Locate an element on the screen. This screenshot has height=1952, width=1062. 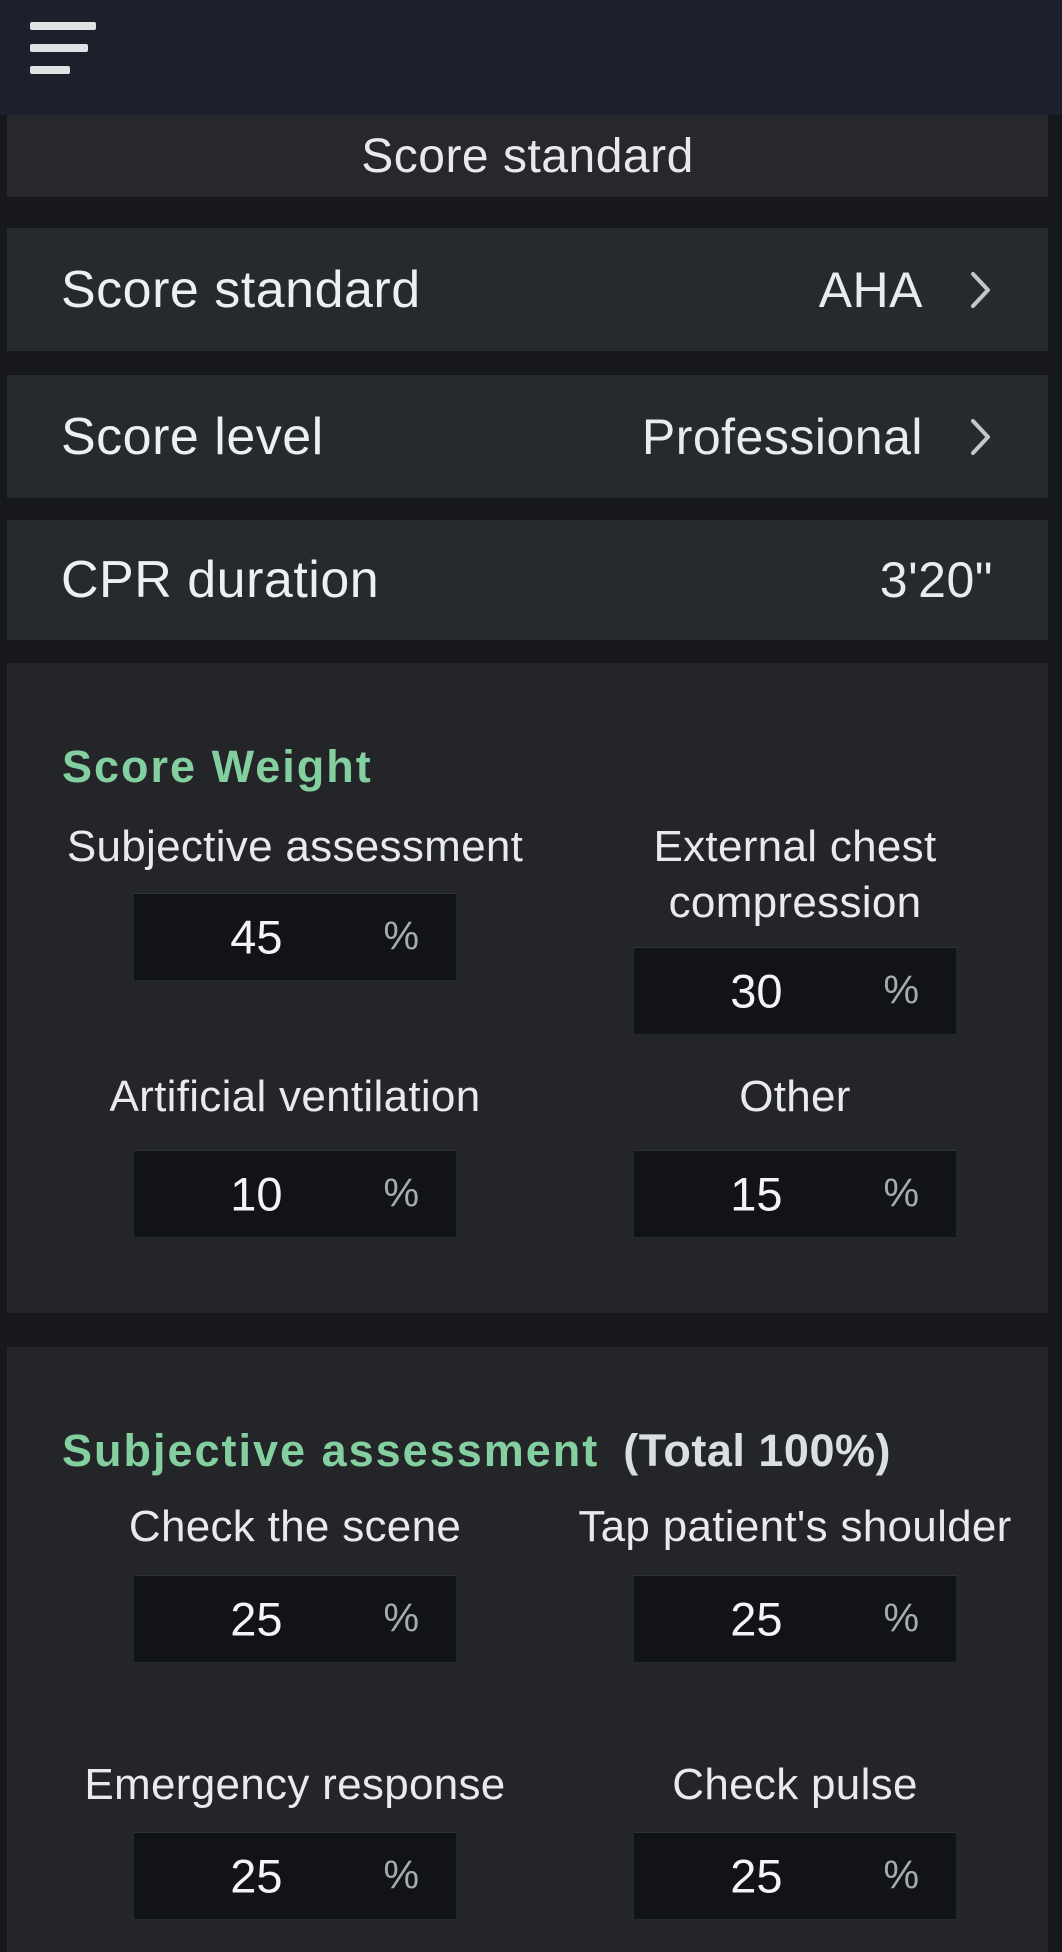
sub-label-check-pulse: Check pulse is located at coordinates (795, 1784).